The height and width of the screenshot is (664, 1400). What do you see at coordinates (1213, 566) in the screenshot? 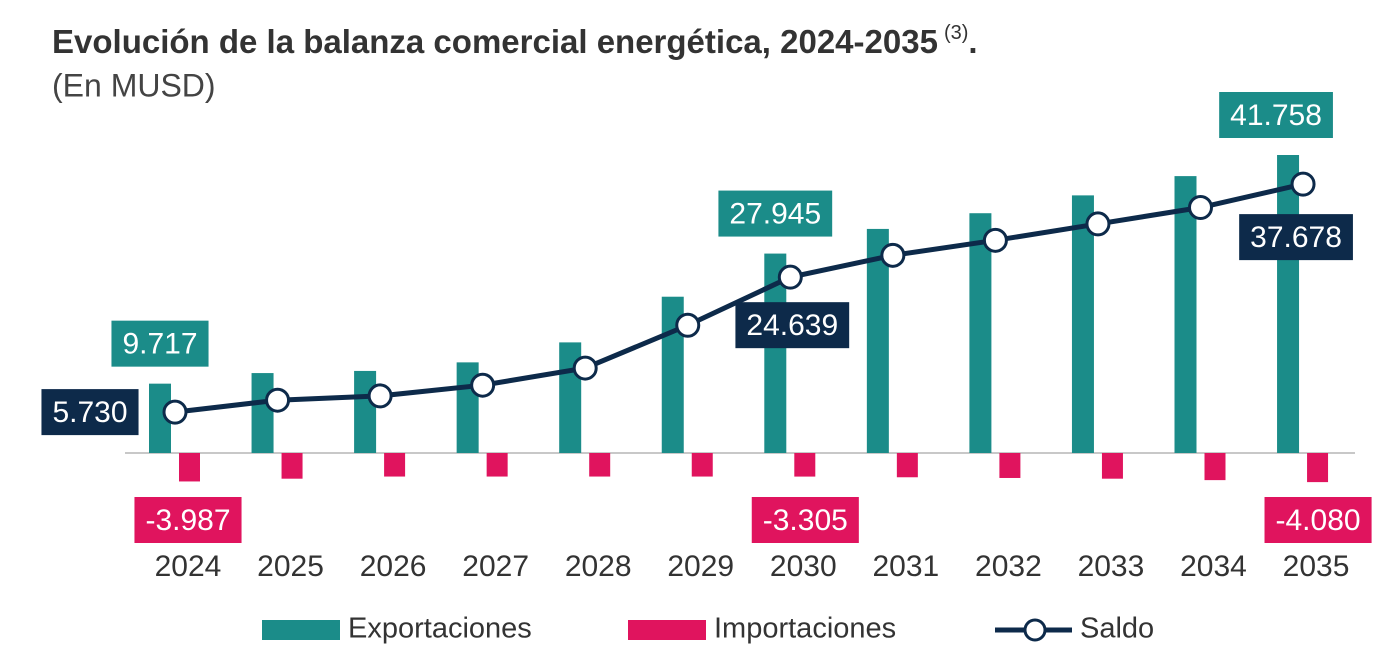
I see `x-tick-label: 2034` at bounding box center [1213, 566].